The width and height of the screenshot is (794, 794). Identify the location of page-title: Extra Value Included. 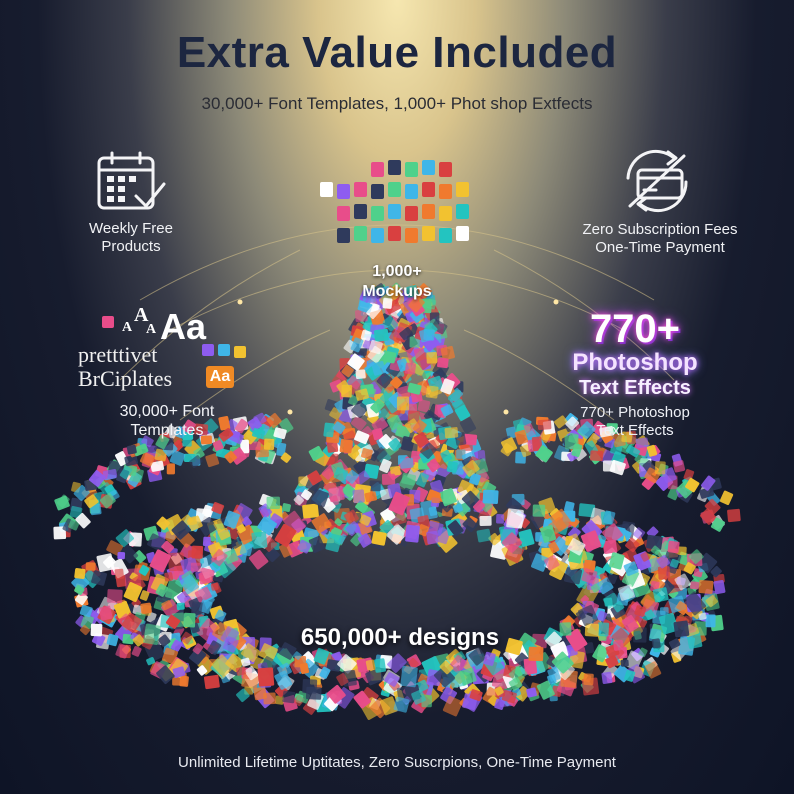
(397, 52).